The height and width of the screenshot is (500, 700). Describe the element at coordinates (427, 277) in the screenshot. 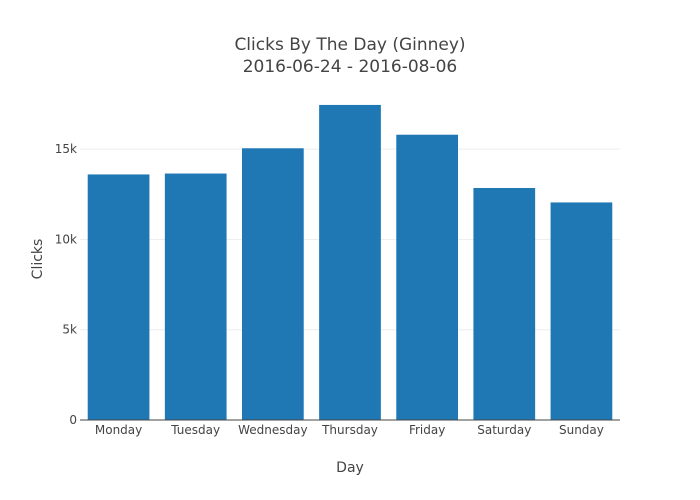

I see `bar-friday` at that location.